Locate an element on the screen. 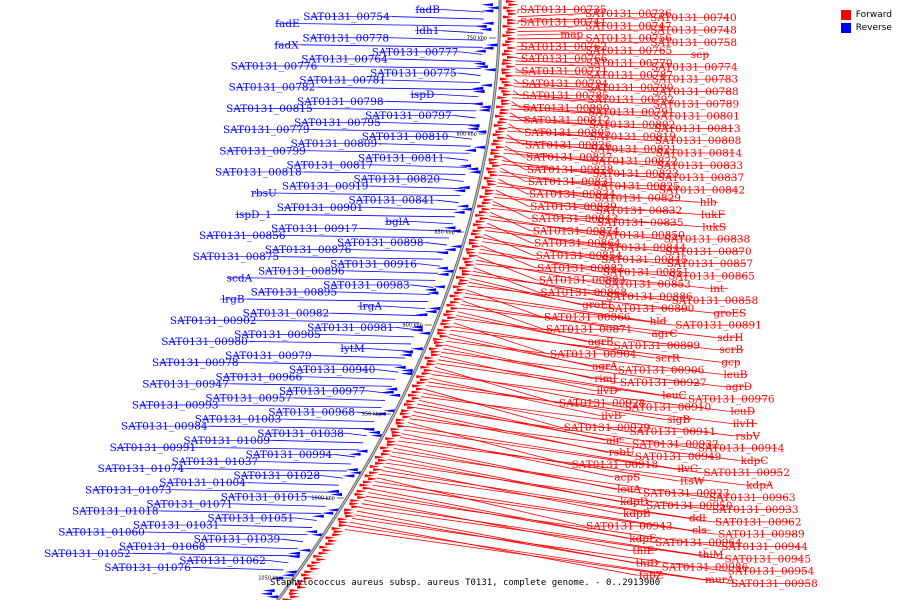 This screenshot has width=900, height=604. forward-connector is located at coordinates (517, 69).